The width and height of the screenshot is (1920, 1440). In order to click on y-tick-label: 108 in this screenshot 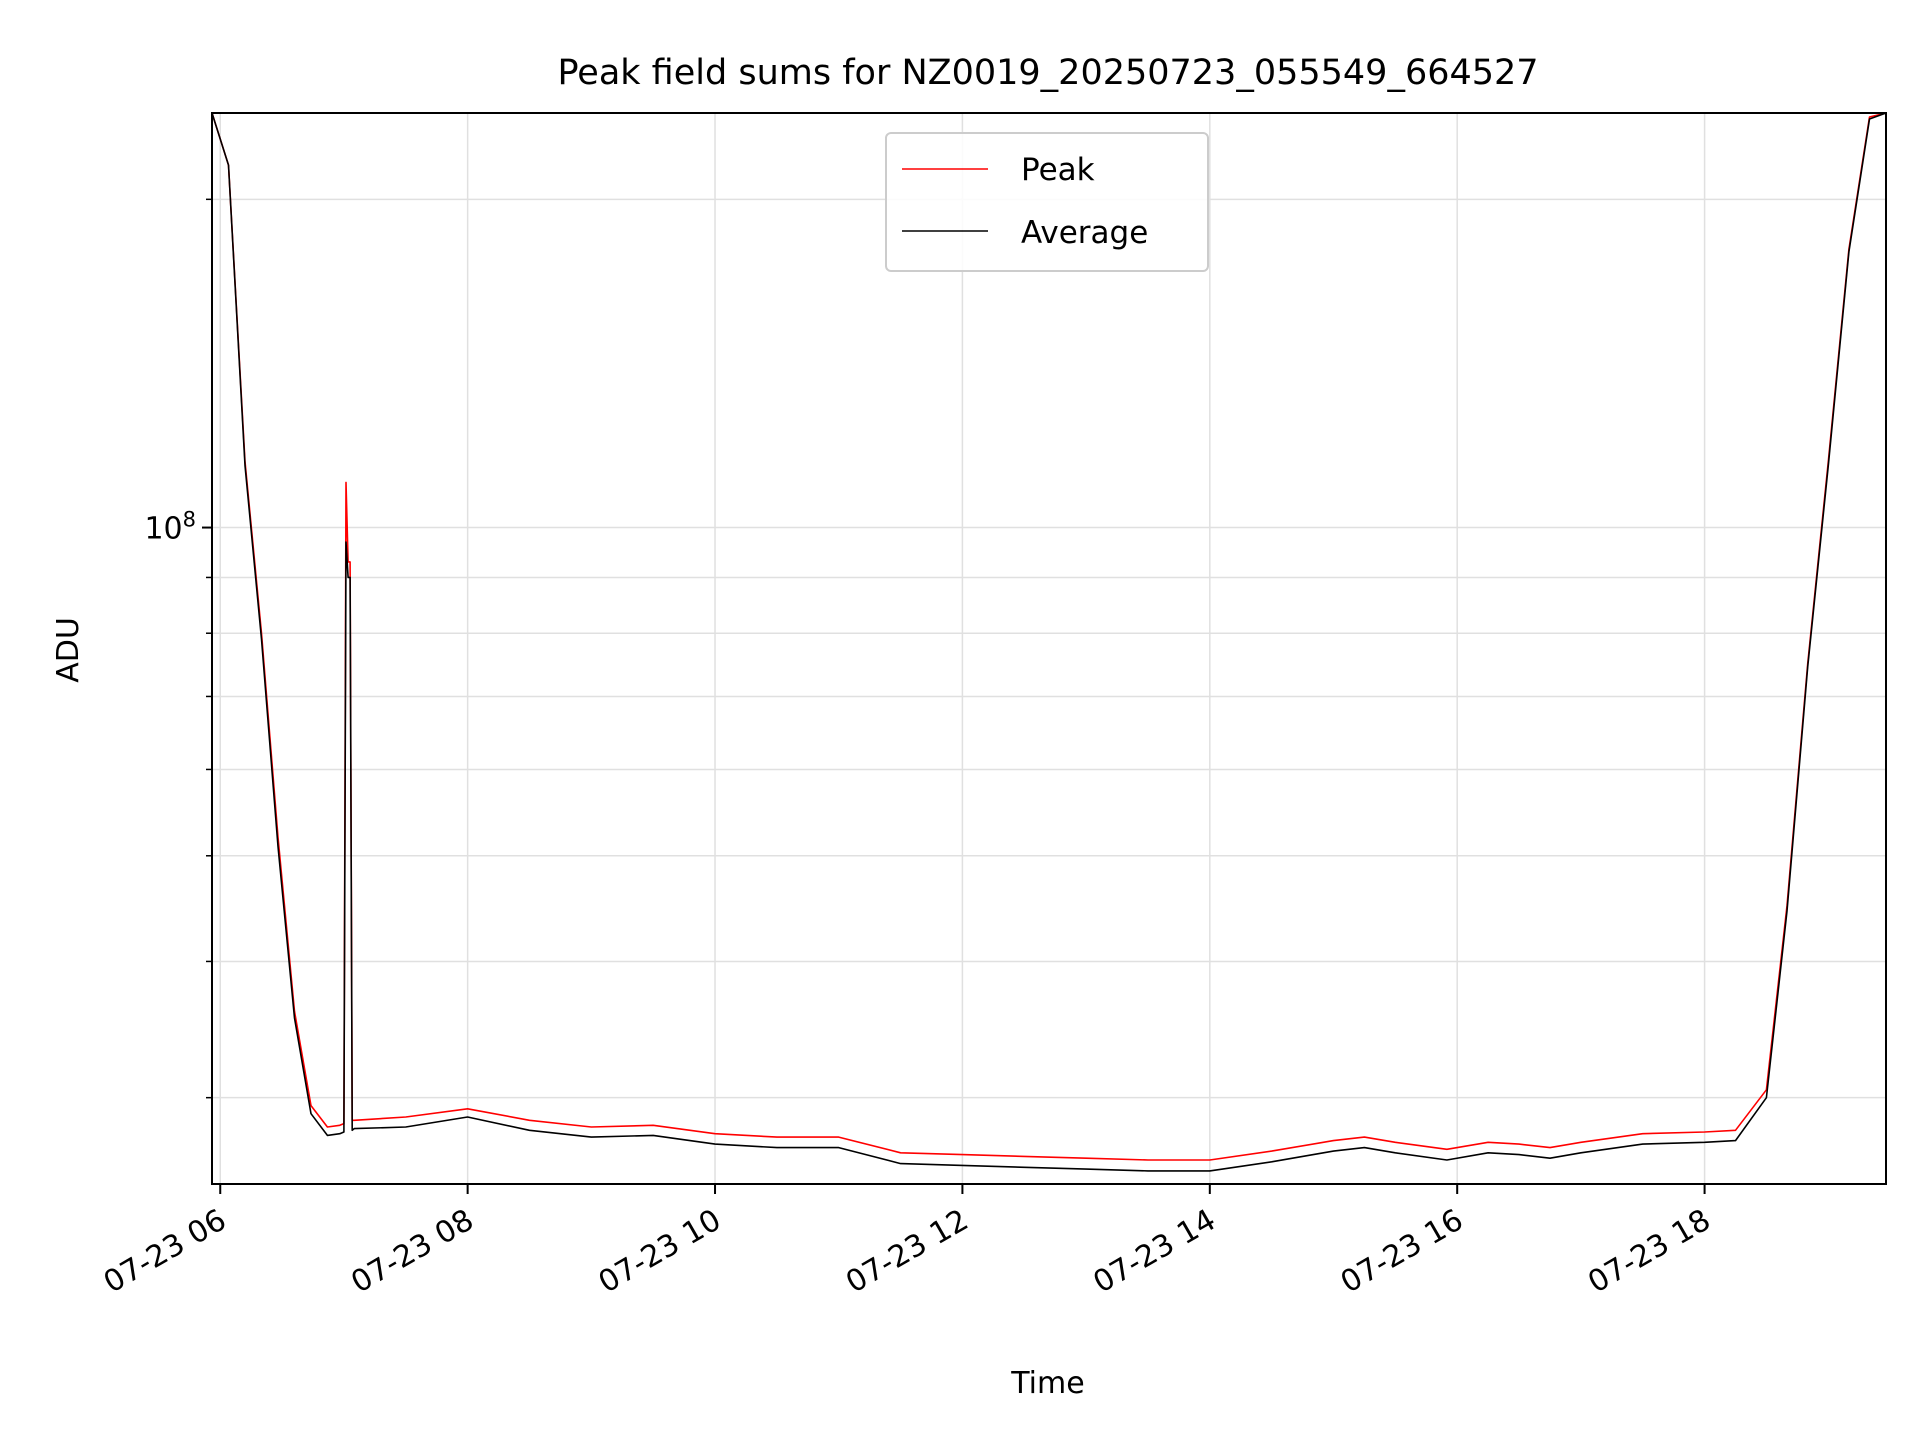, I will do `click(170, 527)`.